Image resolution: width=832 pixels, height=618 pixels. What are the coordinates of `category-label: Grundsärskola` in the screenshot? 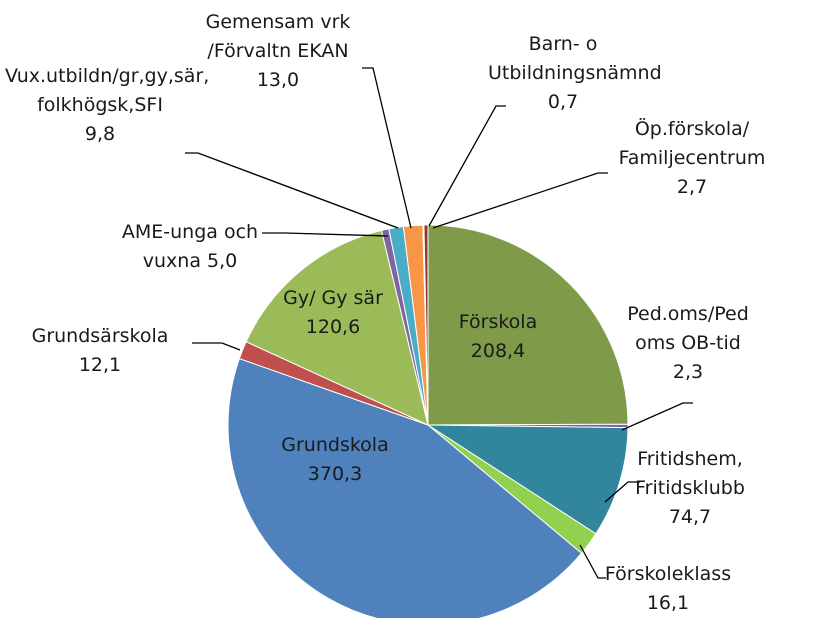 It's located at (100, 336).